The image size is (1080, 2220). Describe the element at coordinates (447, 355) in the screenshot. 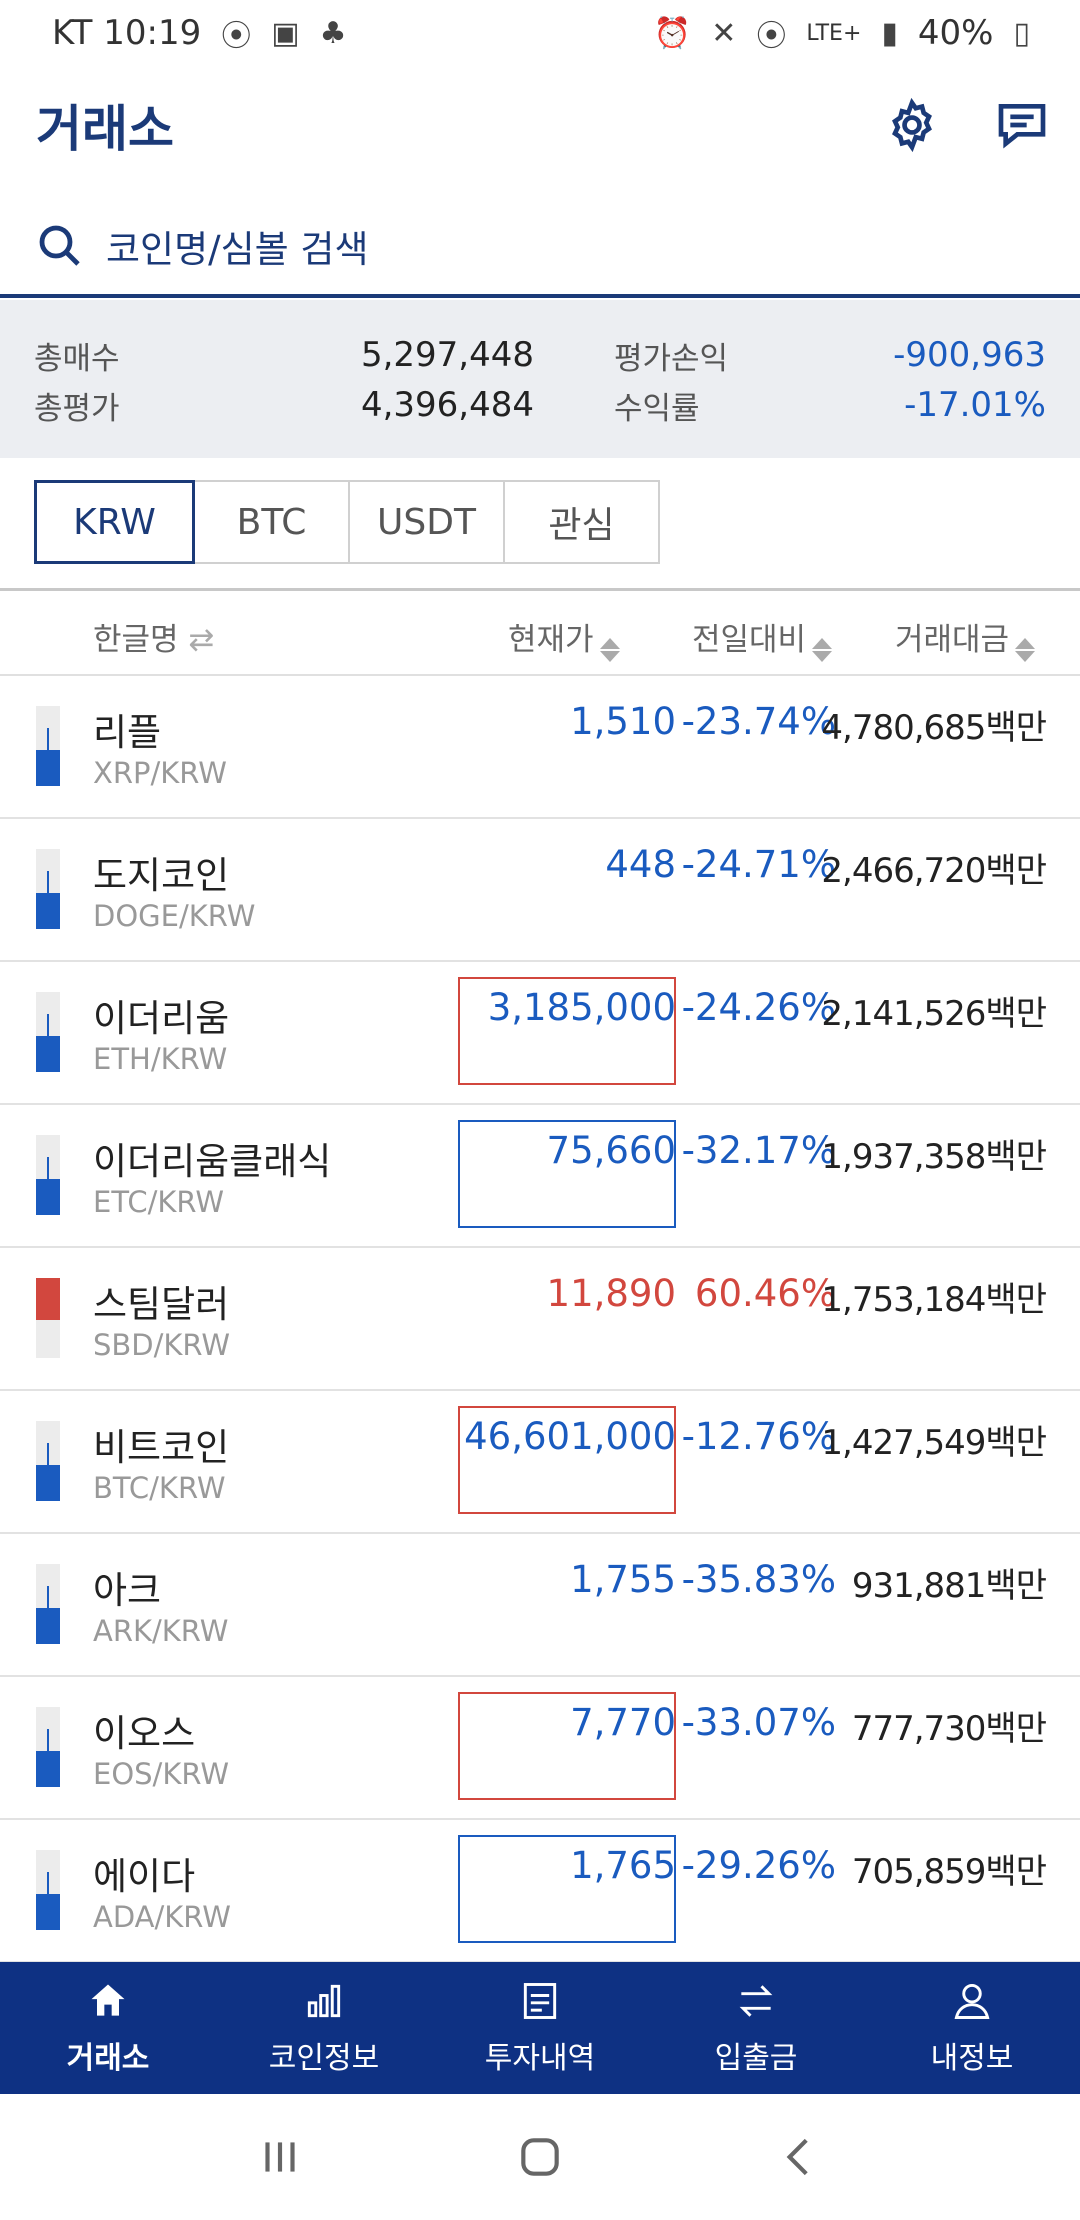

I see `total-buy-value: 5,297,448` at that location.